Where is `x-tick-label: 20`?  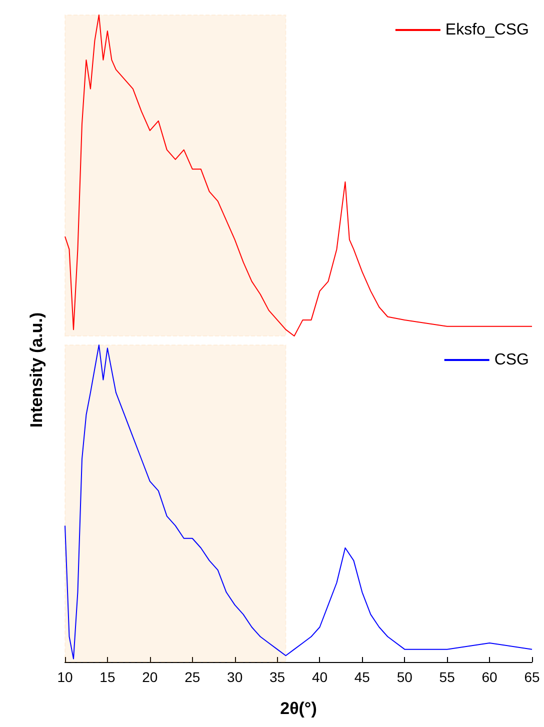
x-tick-label: 20 is located at coordinates (150, 677).